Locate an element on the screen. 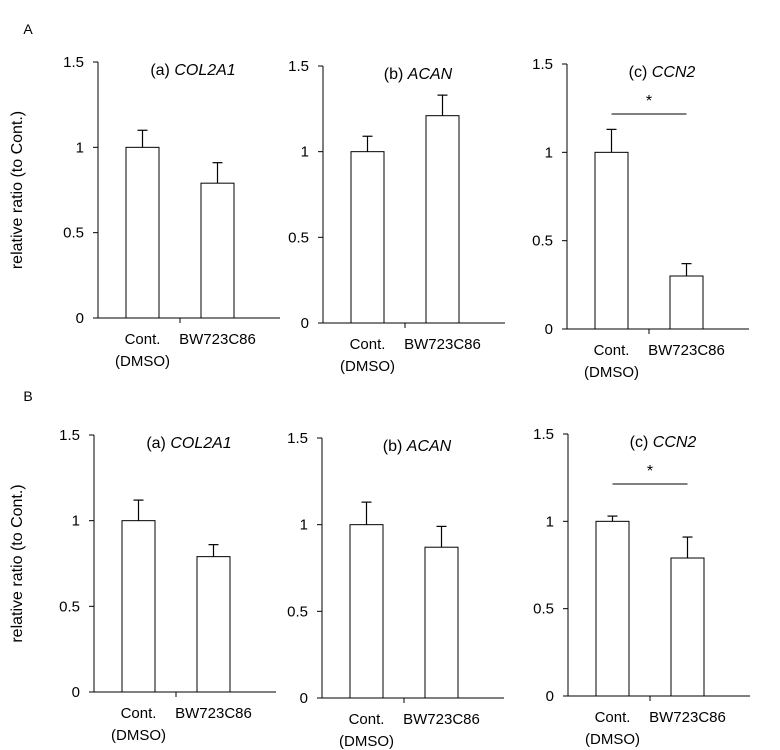 This screenshot has height=750, width=780. panel-a-col2a1: 0 0.5 1 1.5 Cont. (DMSO) BW723C86 (a) COL2A1 is located at coordinates (171, 212).